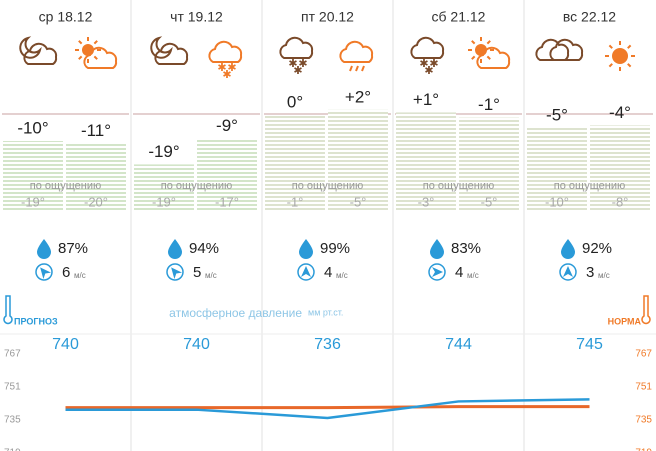  What do you see at coordinates (96, 130) in the screenshot?
I see `temp-label: -11°` at bounding box center [96, 130].